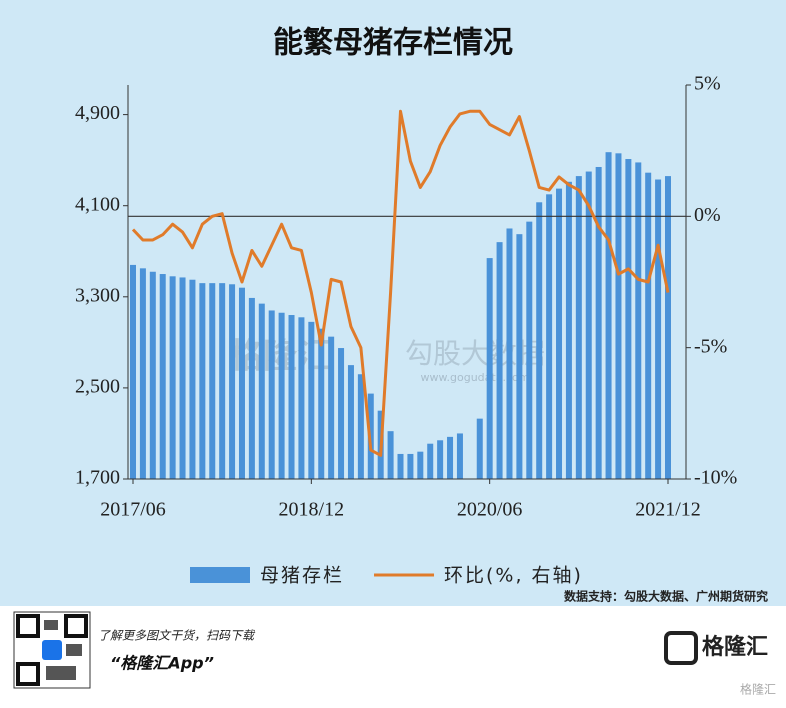 This screenshot has height=708, width=786. Describe the element at coordinates (475, 353) in the screenshot. I see `watermark: 勾股大数据` at that location.